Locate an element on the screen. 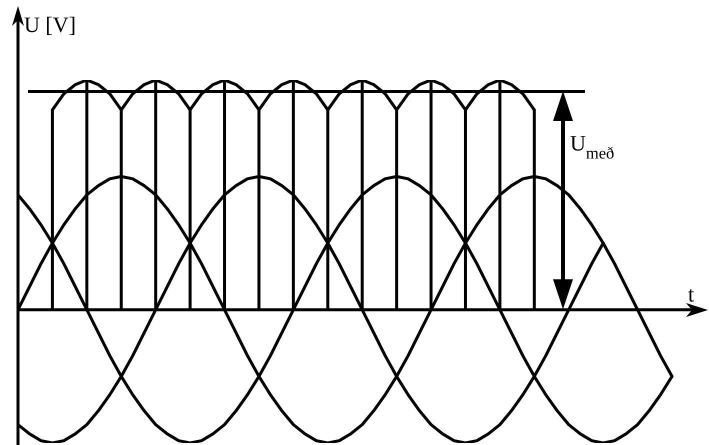  y-axis-title: U [V] is located at coordinates (50, 24).